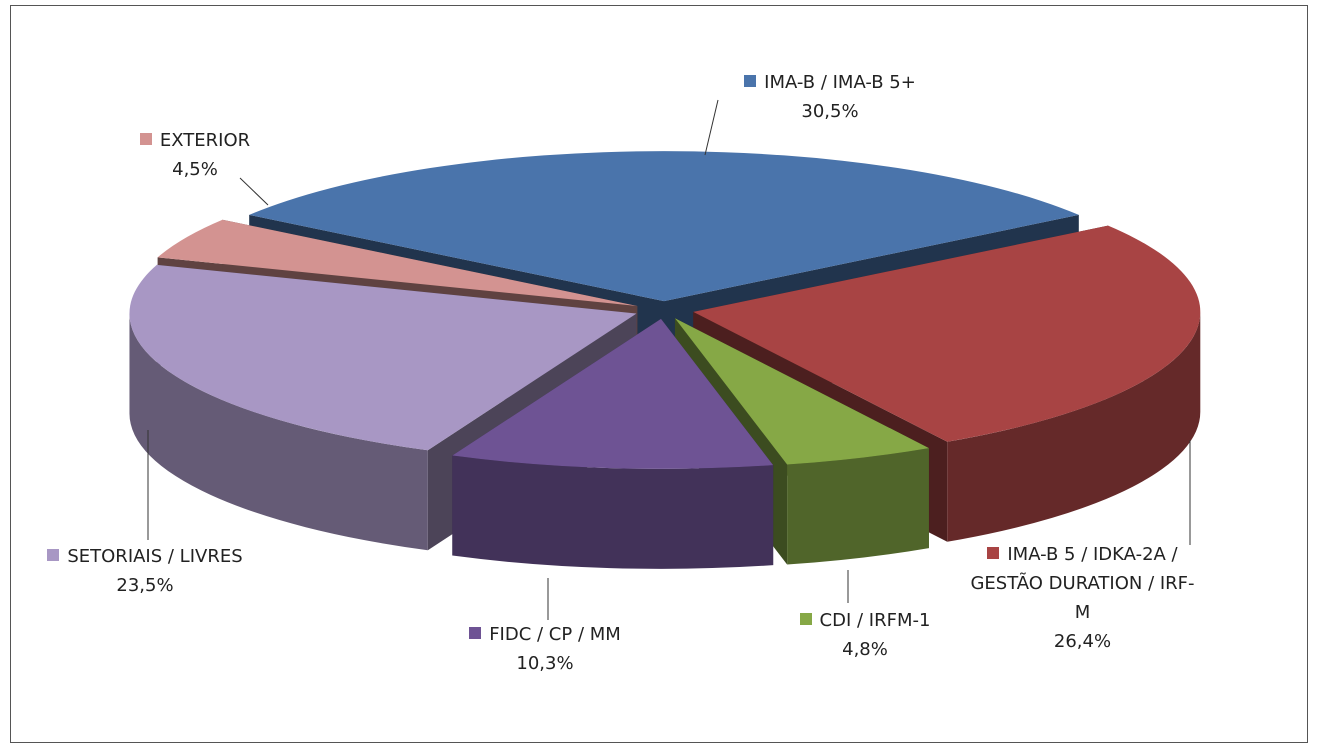  What do you see at coordinates (1082, 641) in the screenshot?
I see `value-label: 26,4%` at bounding box center [1082, 641].